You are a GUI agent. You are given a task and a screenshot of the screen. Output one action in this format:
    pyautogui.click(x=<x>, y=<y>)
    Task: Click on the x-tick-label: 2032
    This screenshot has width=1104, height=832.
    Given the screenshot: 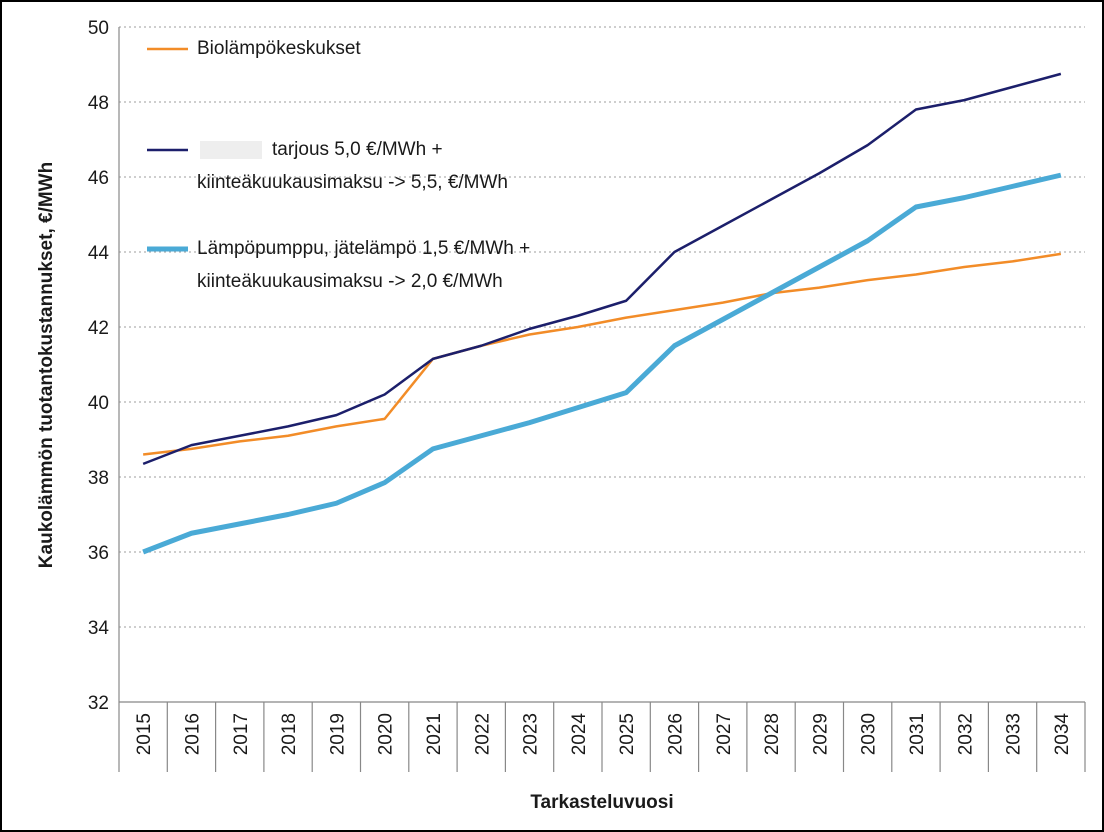 What is the action you would take?
    pyautogui.click(x=965, y=734)
    